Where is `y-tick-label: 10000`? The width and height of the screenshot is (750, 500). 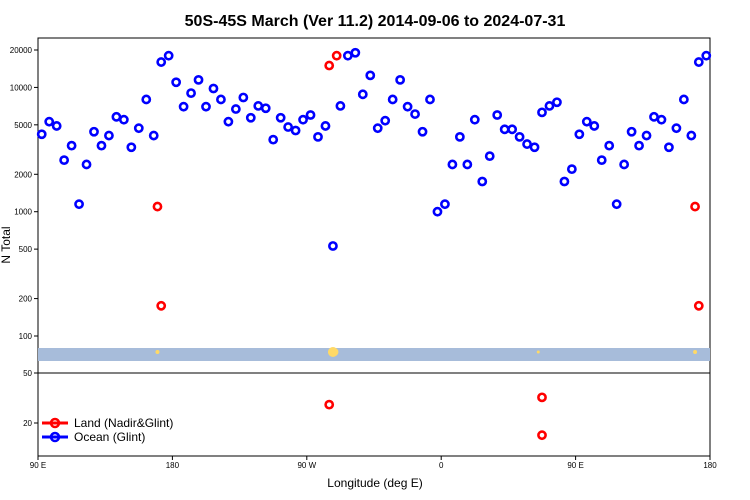 y-tick-label: 10000 is located at coordinates (21, 87).